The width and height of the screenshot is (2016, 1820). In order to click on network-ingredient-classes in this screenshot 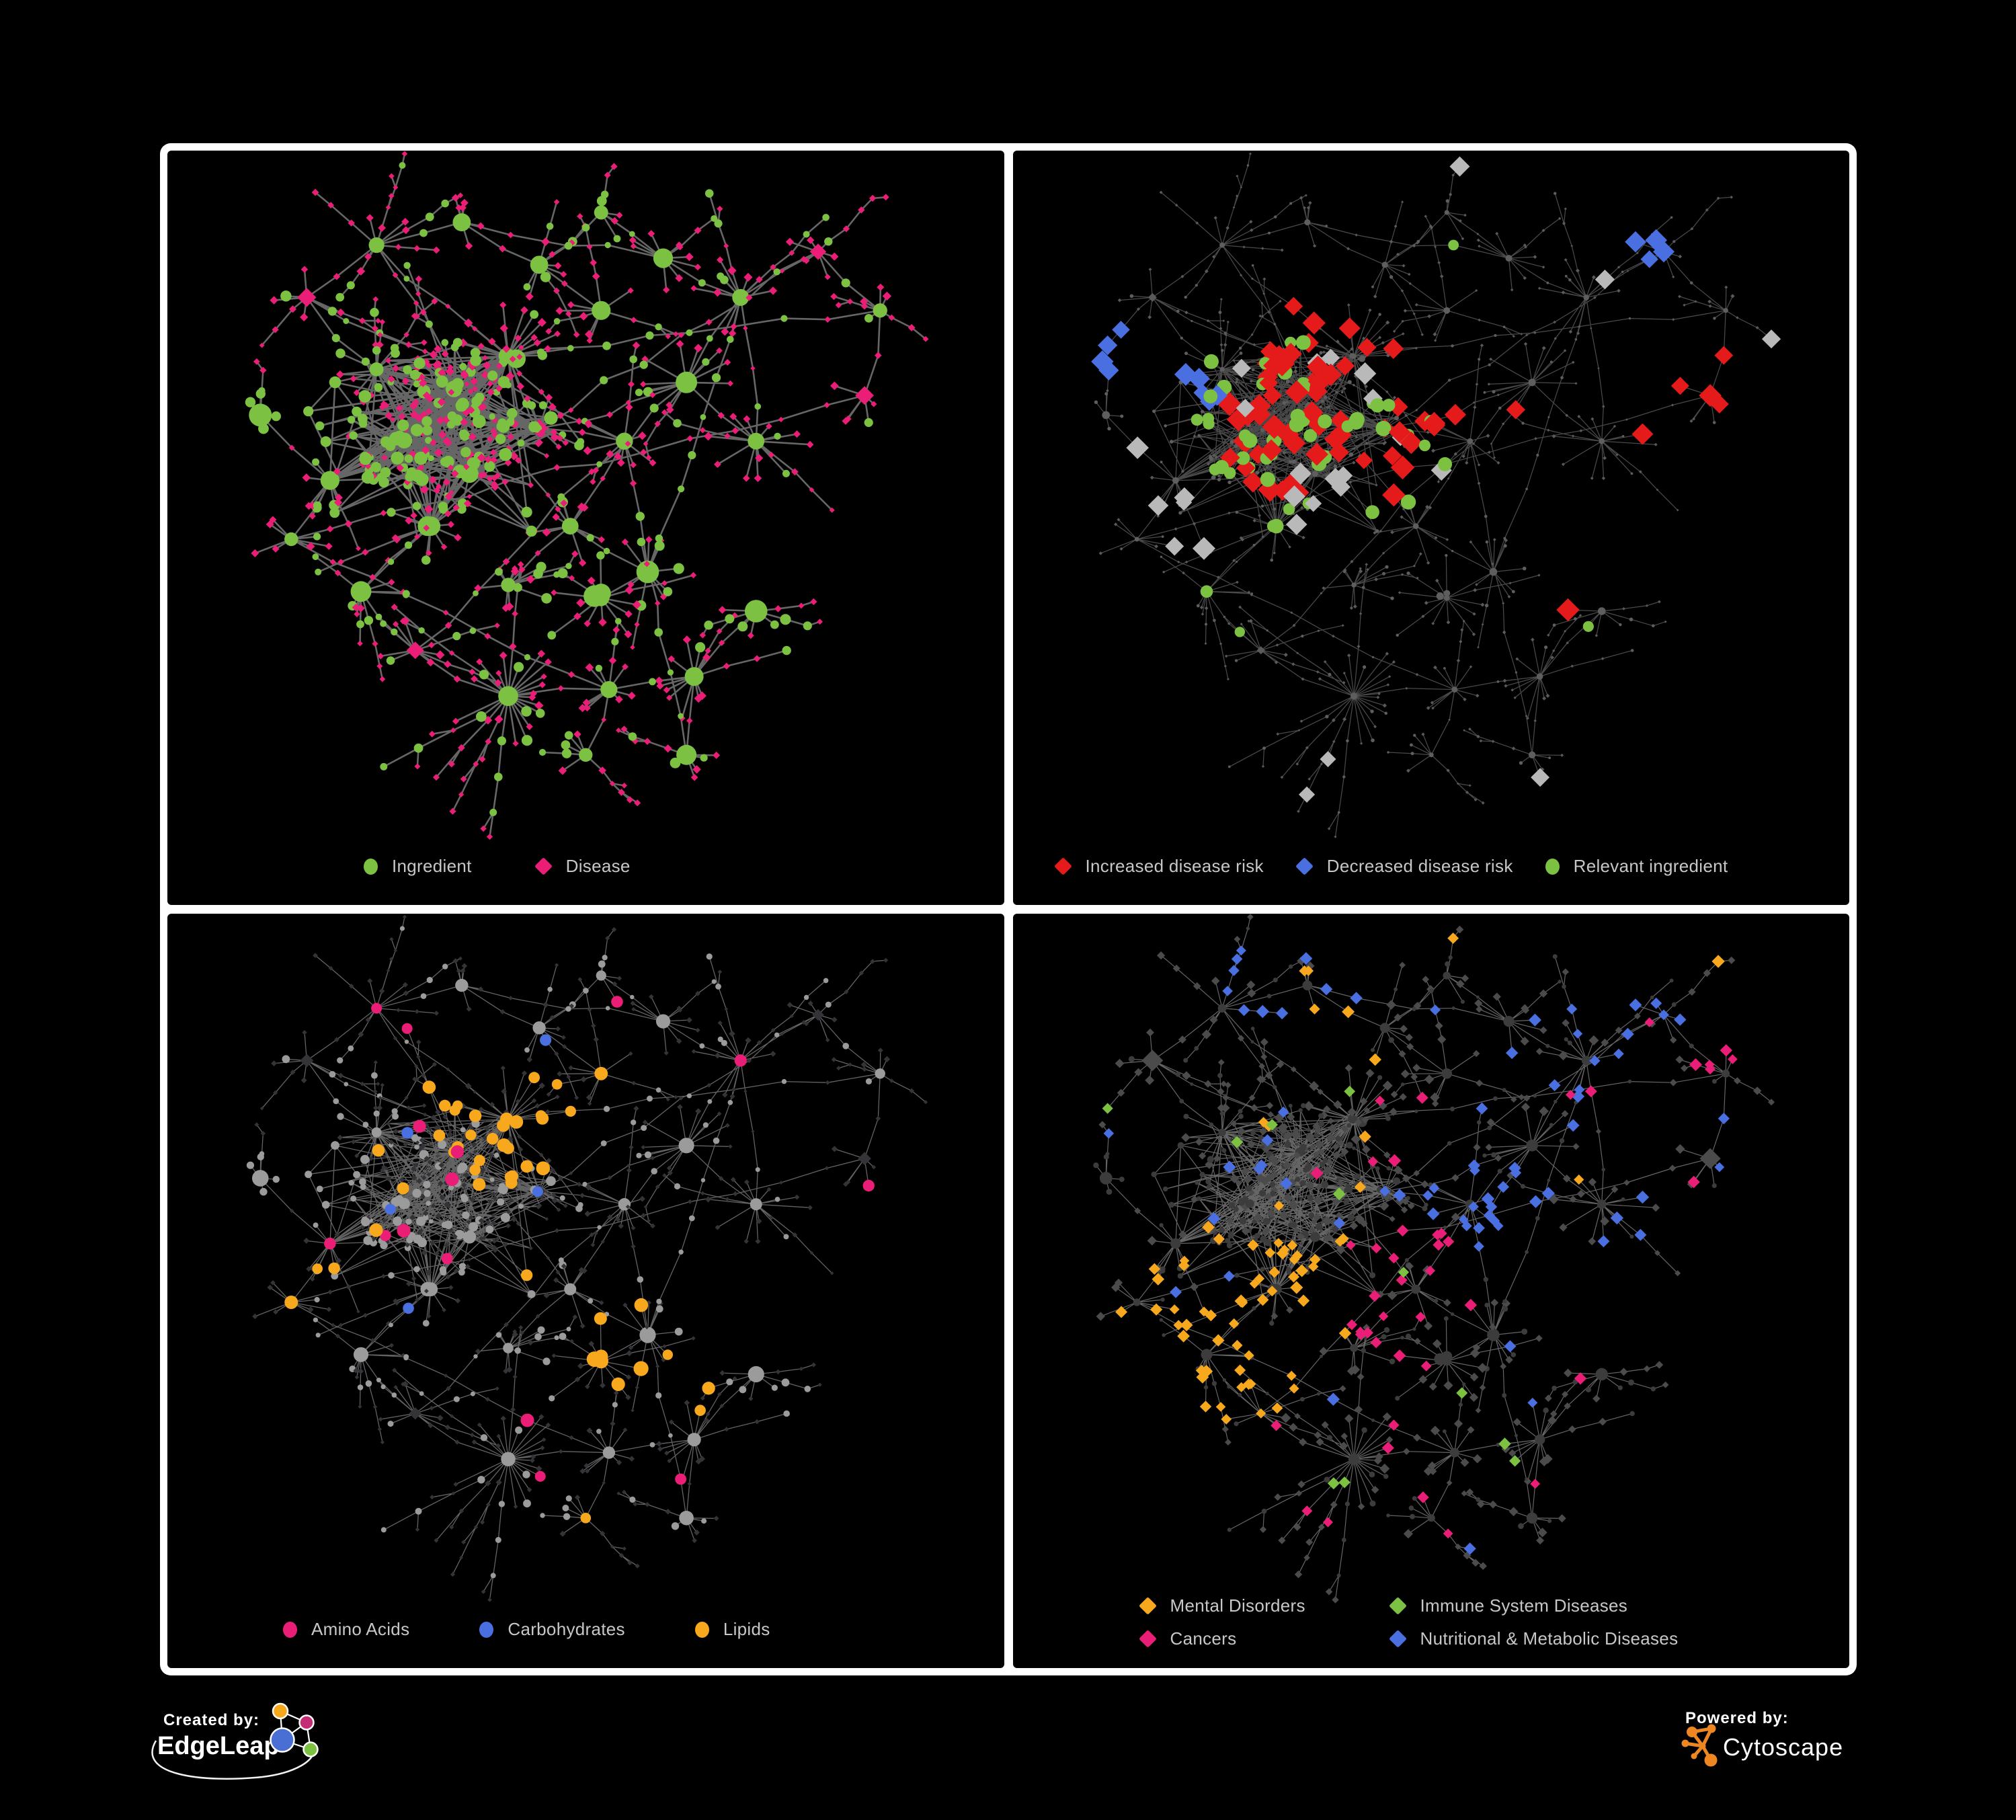, I will do `click(587, 1258)`.